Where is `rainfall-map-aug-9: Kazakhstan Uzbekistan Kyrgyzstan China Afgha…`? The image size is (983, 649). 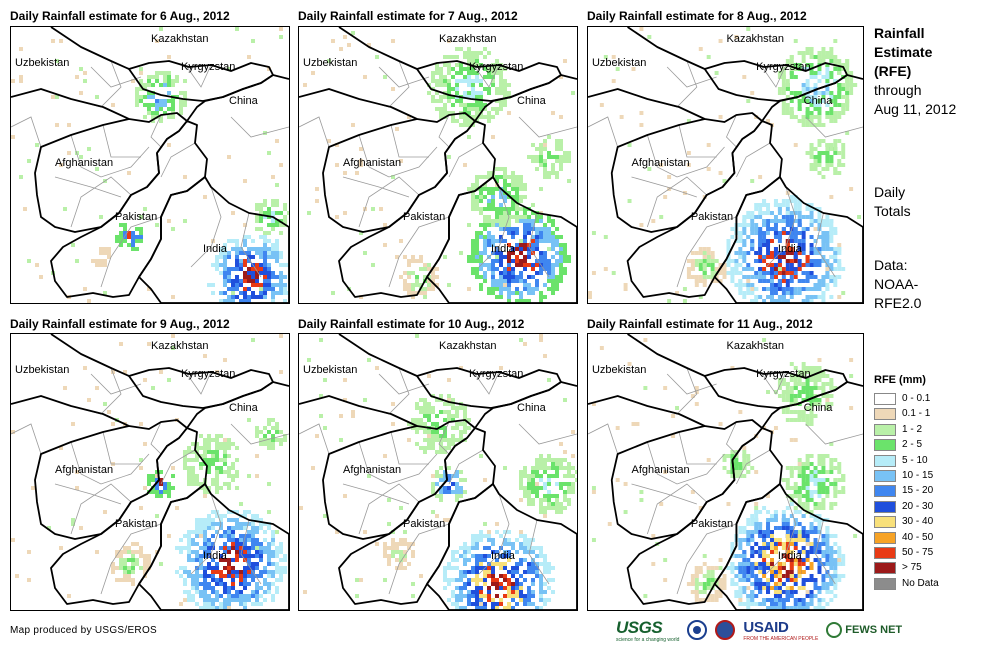
rainfall-map-aug-9: Kazakhstan Uzbekistan Kyrgyzstan China Afgha… is located at coordinates (150, 472).